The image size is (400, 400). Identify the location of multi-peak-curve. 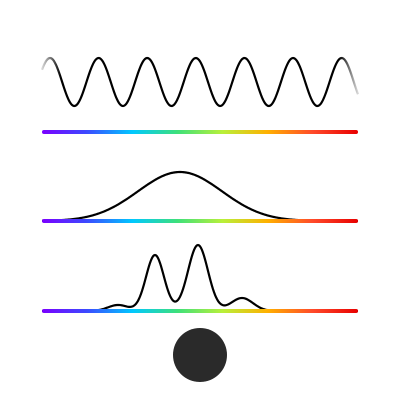
(200, 278).